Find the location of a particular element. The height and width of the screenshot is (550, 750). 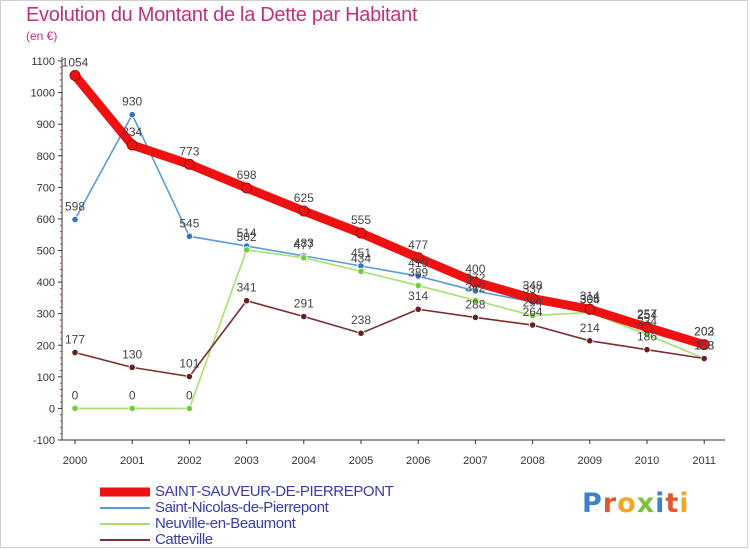

x-tick-label: 2010 is located at coordinates (647, 461).